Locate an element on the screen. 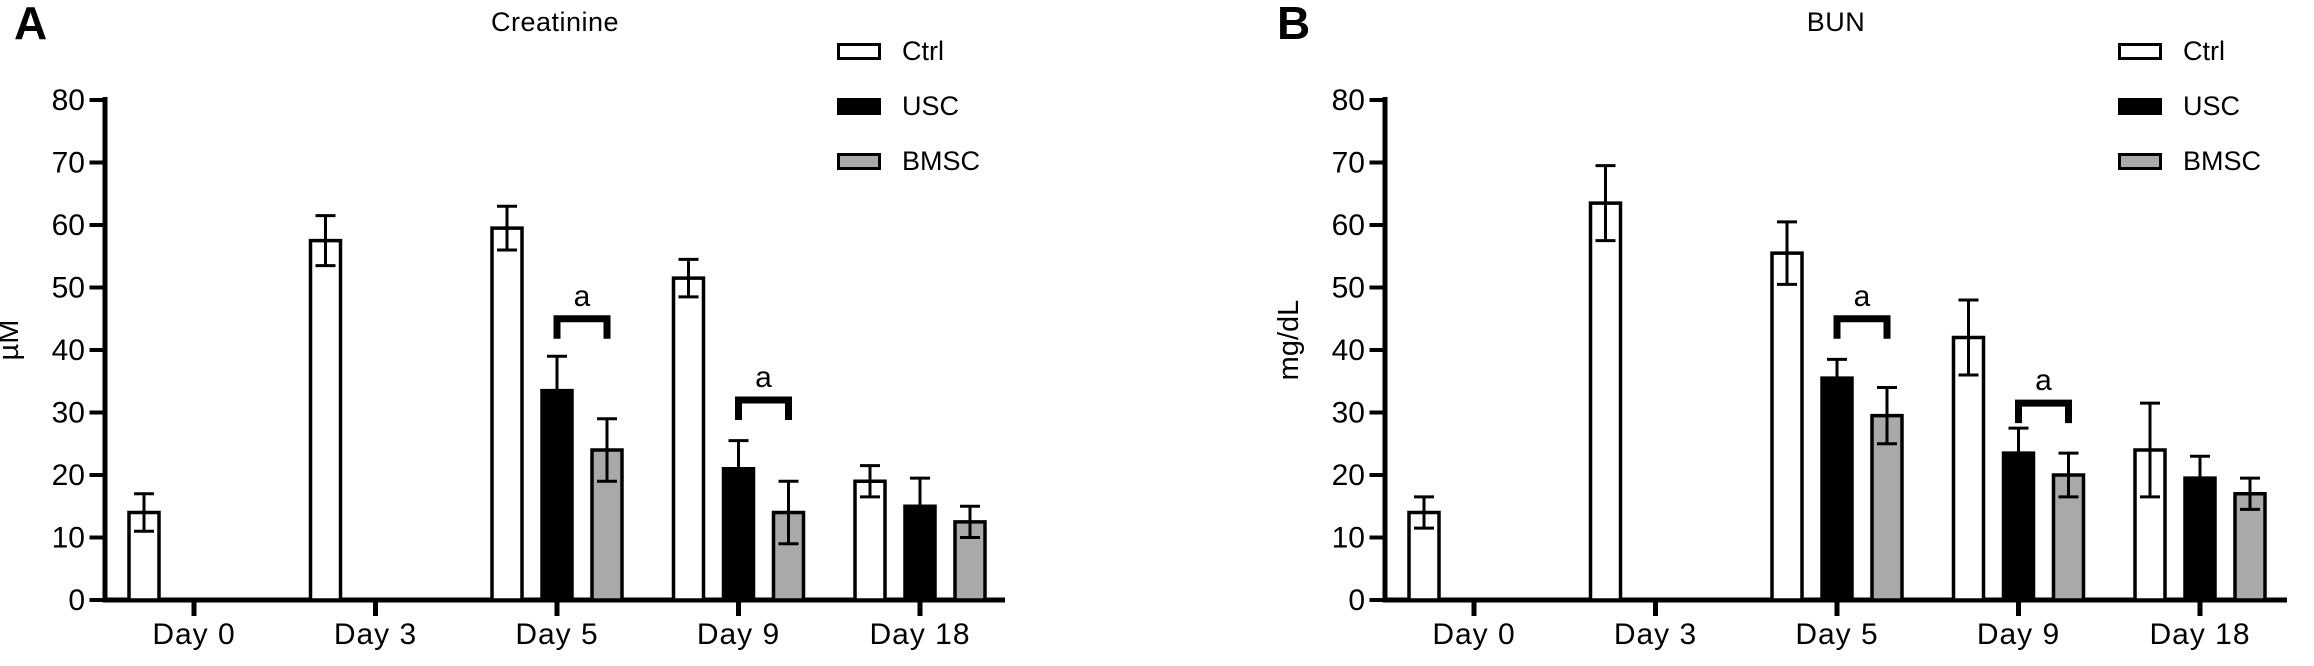 Image resolution: width=2314 pixels, height=666 pixels. legend-a: Ctrl USC BMSC is located at coordinates (908, 122).